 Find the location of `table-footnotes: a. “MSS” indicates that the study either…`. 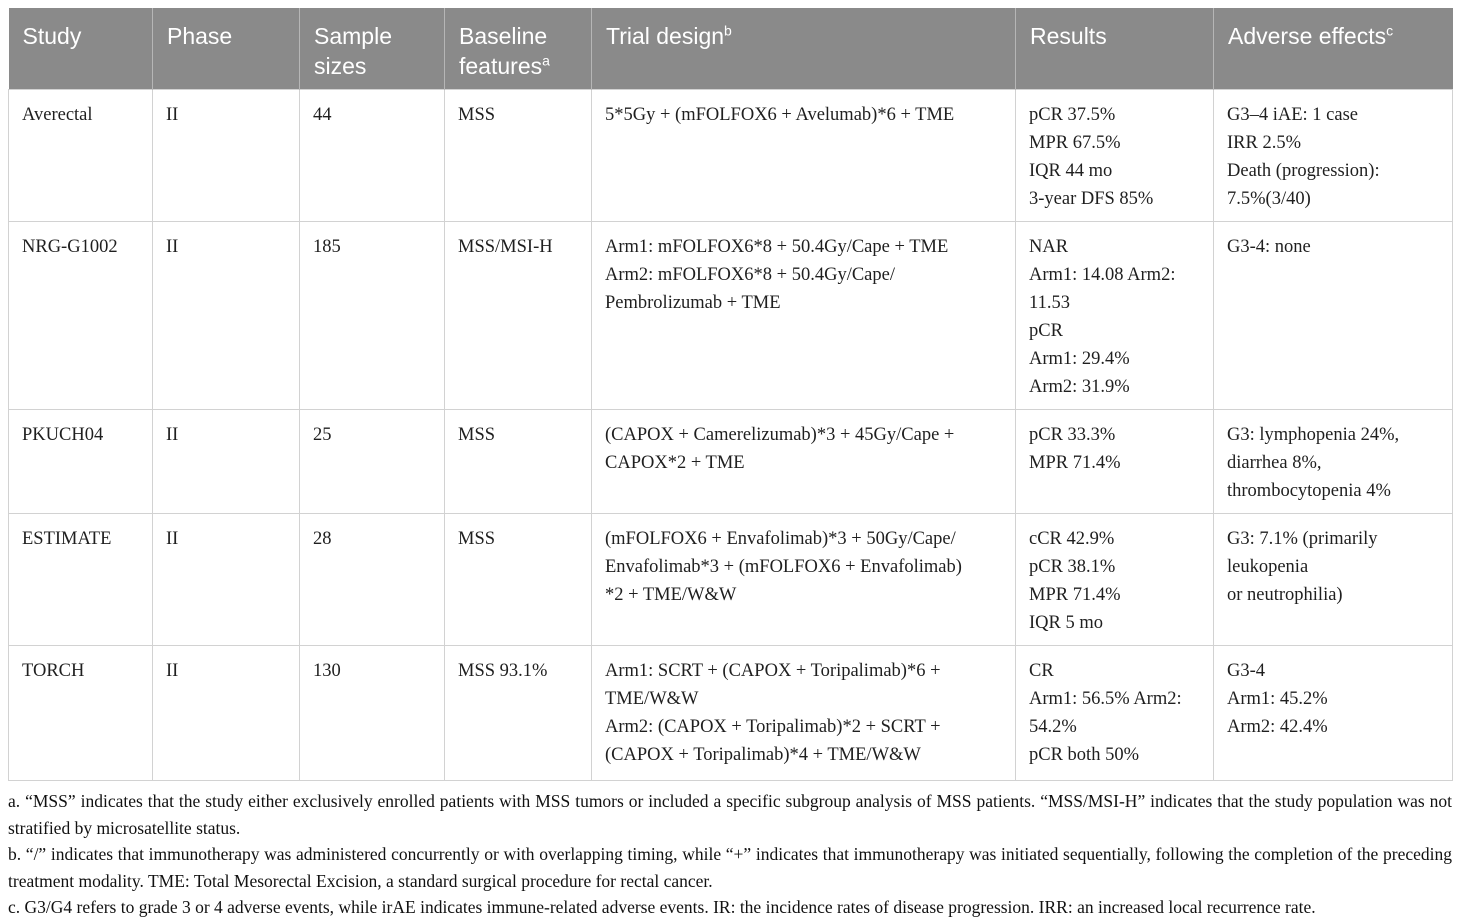

table-footnotes: a. “MSS” indicates that the study either… is located at coordinates (730, 854).